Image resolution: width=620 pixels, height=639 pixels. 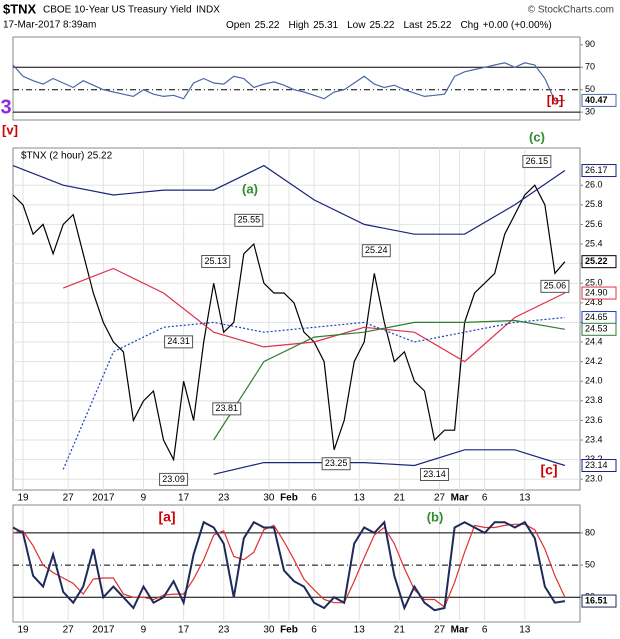 What do you see at coordinates (594, 224) in the screenshot?
I see `y-tick-label: 25.6` at bounding box center [594, 224].